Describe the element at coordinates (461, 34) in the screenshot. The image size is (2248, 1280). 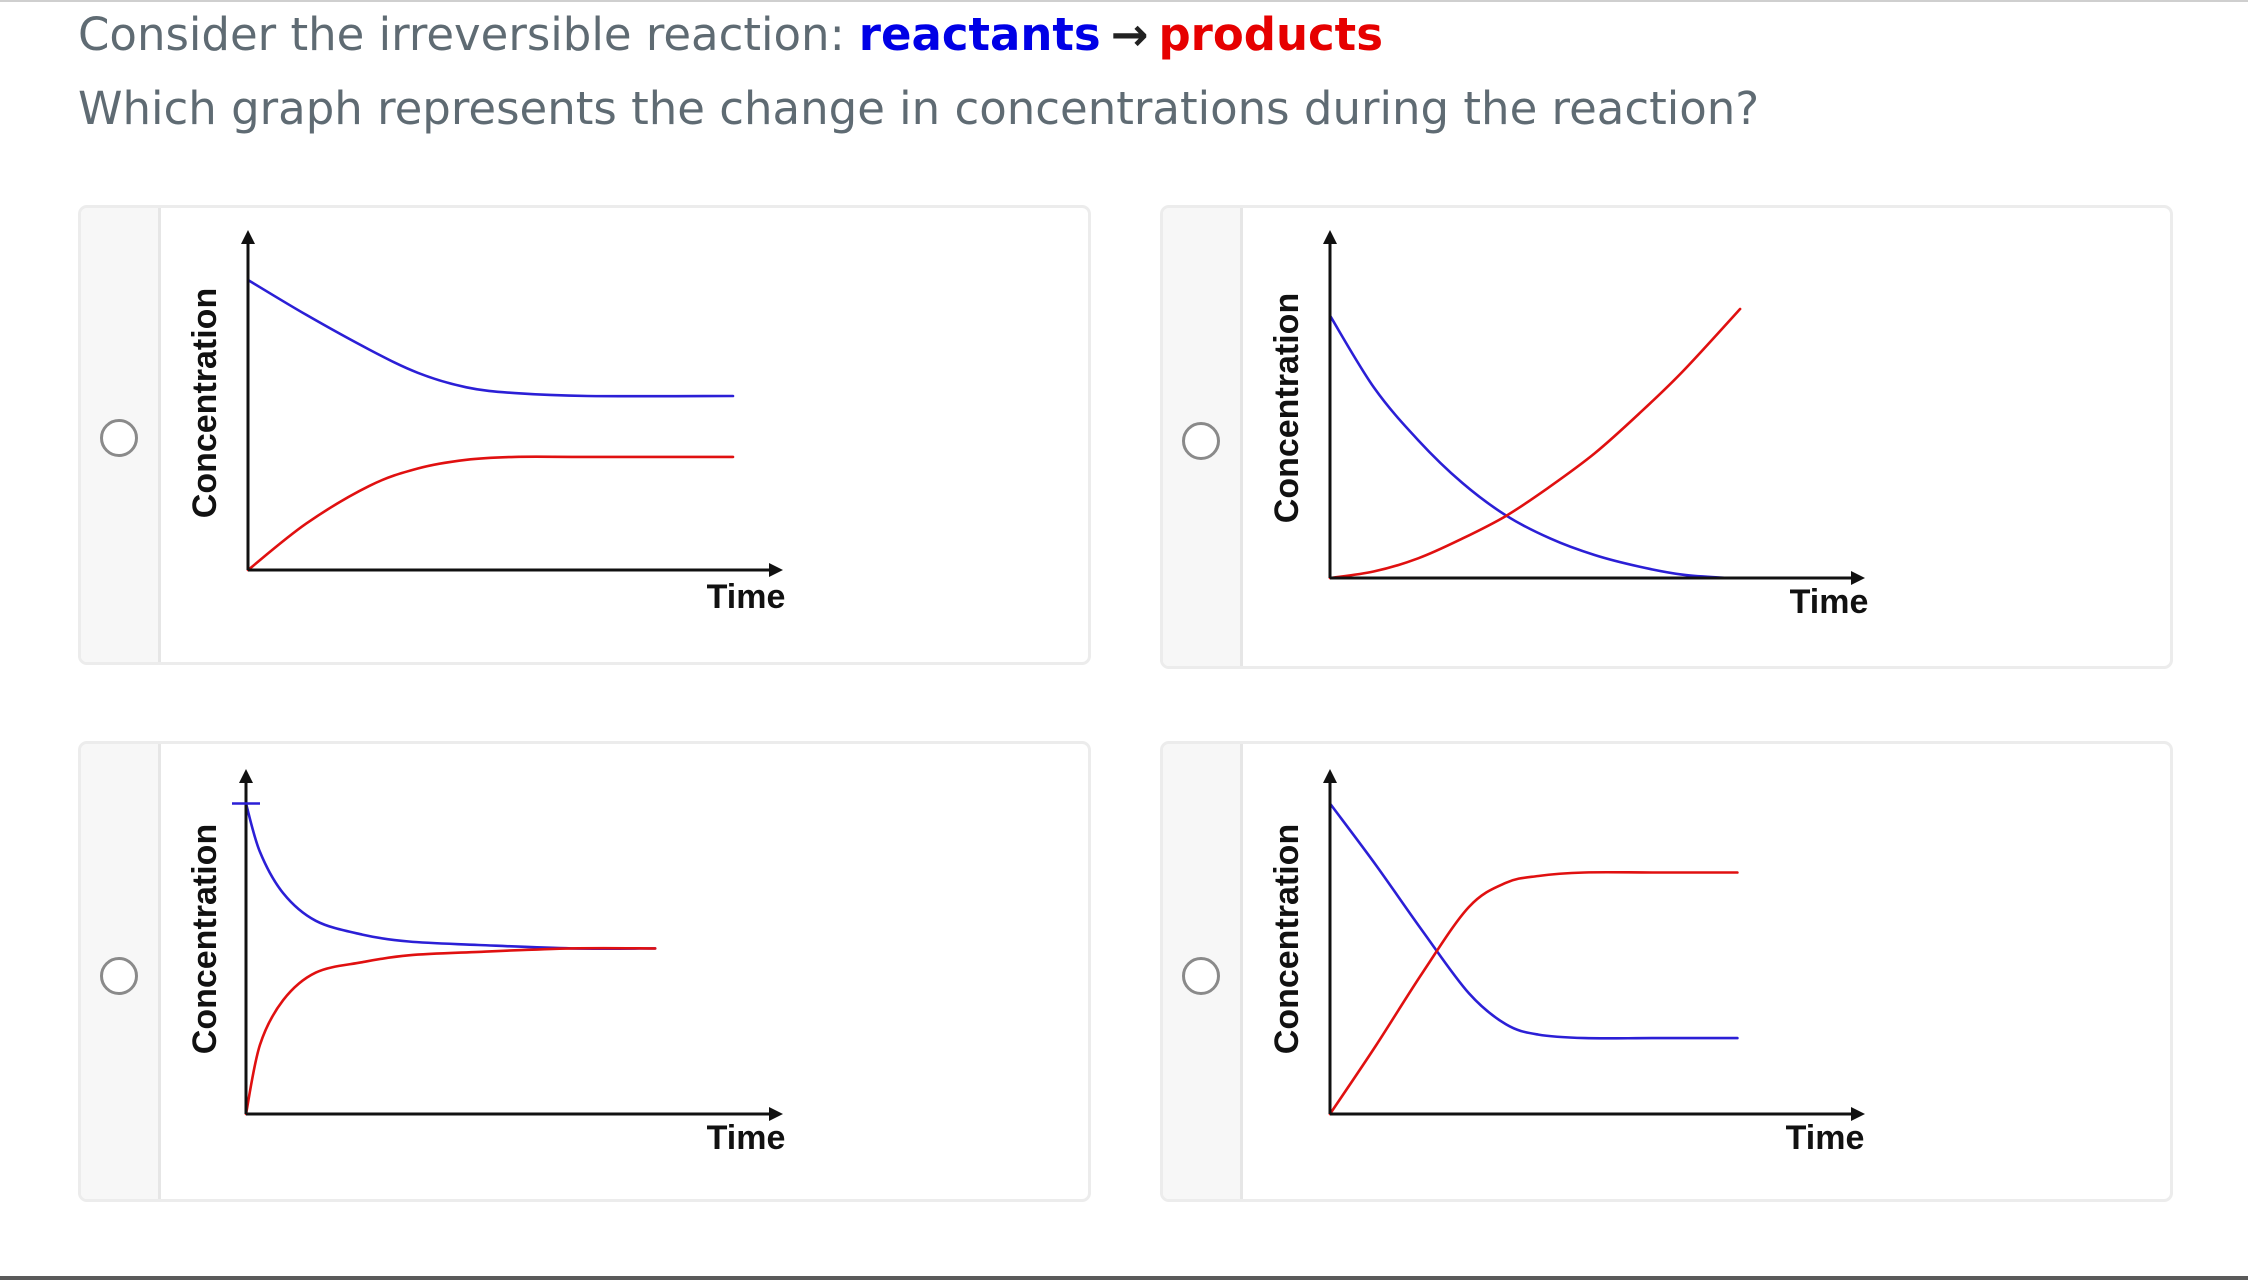
I see `reaction-prefix: Consider the irreversible reaction:` at that location.